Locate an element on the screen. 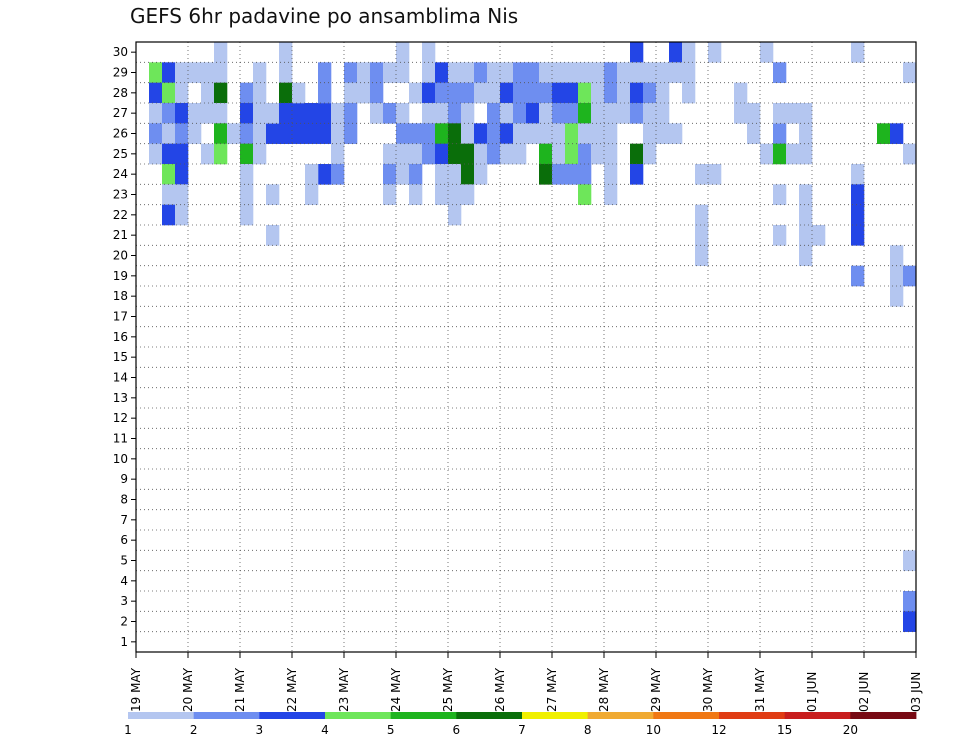  colorbar-label: 15 is located at coordinates (784, 730).